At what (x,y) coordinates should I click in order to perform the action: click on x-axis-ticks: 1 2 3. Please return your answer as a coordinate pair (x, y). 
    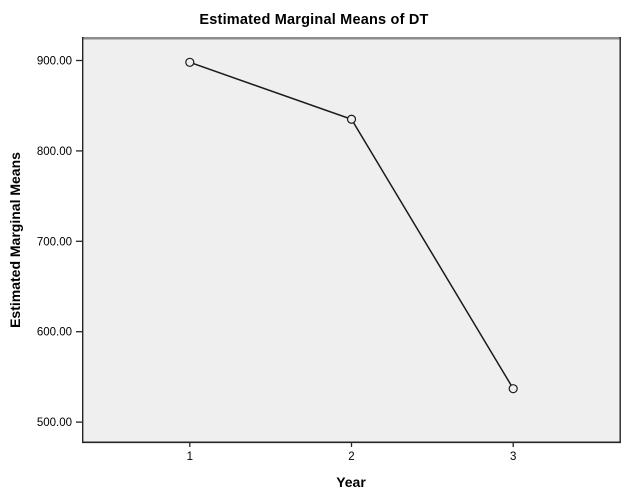
    Looking at the image, I should click on (351, 452).